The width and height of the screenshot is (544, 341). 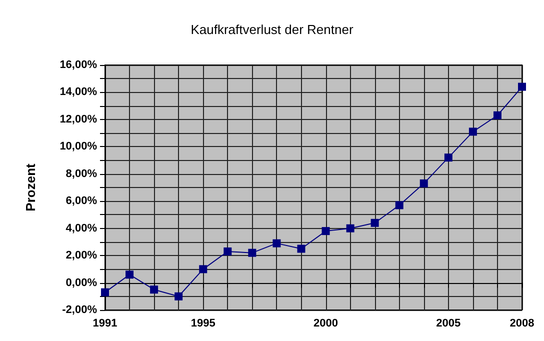 What do you see at coordinates (105, 324) in the screenshot?
I see `x-tick-label: 1991` at bounding box center [105, 324].